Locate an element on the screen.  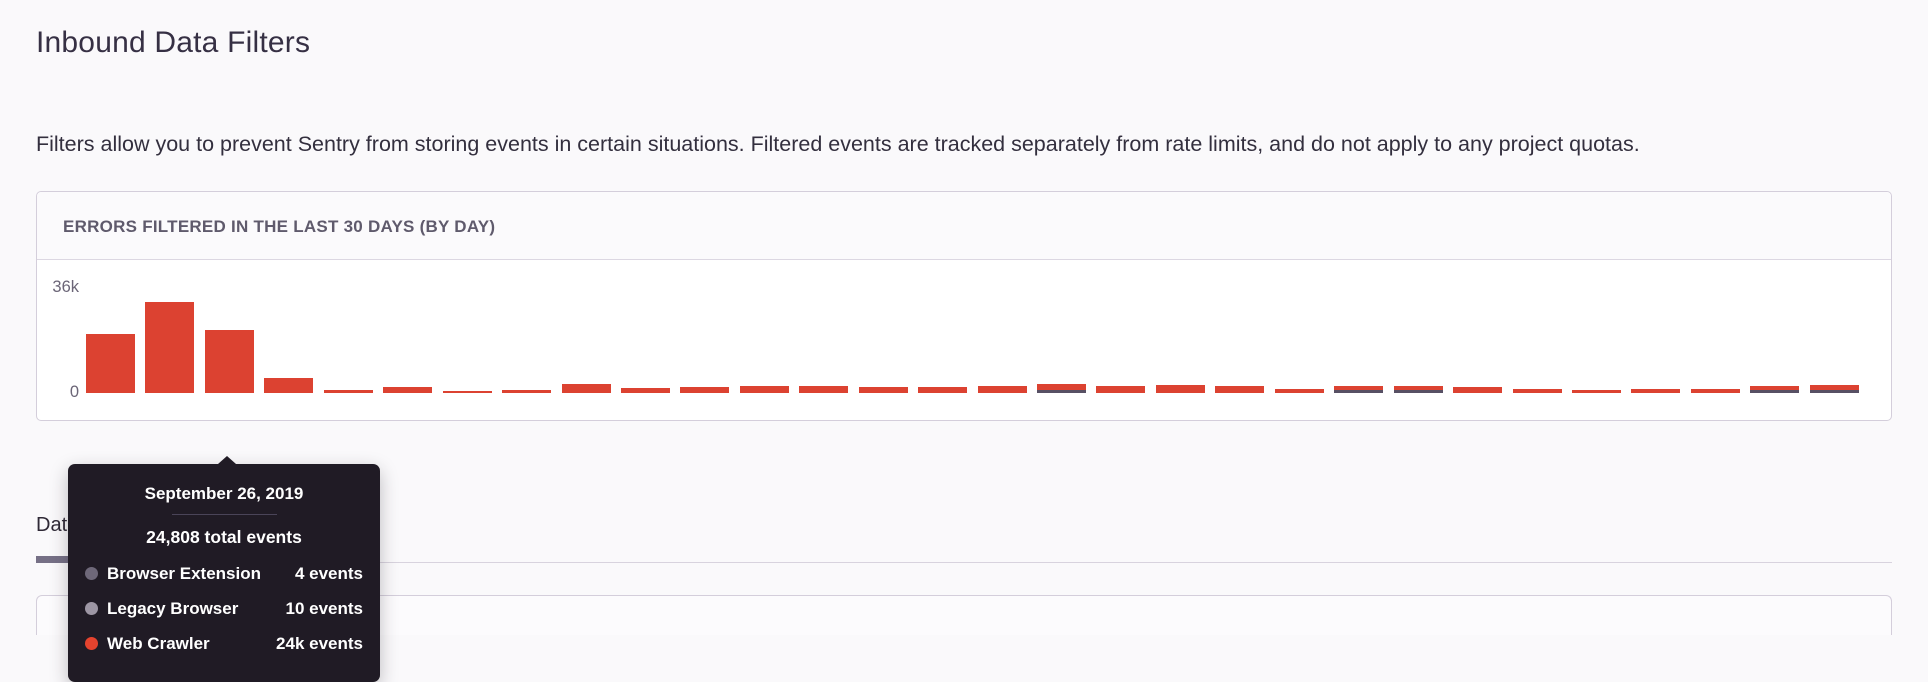
series-value: 24k events is located at coordinates (319, 643).